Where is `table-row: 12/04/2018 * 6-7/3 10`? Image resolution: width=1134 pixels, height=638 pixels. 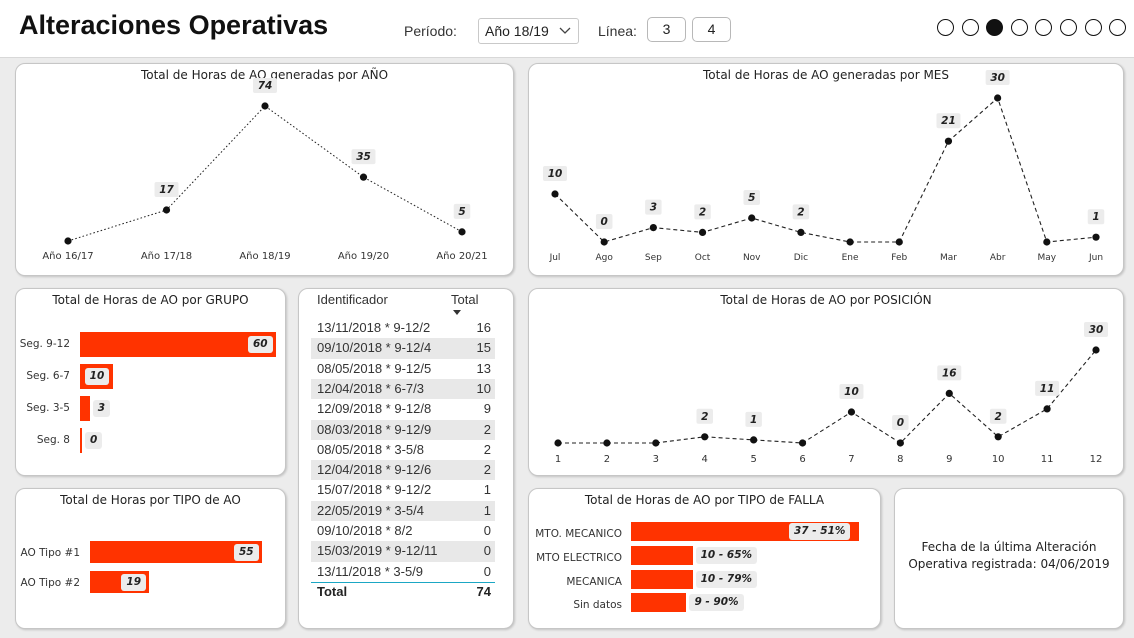
table-row: 12/04/2018 * 6-7/3 10 is located at coordinates (403, 389).